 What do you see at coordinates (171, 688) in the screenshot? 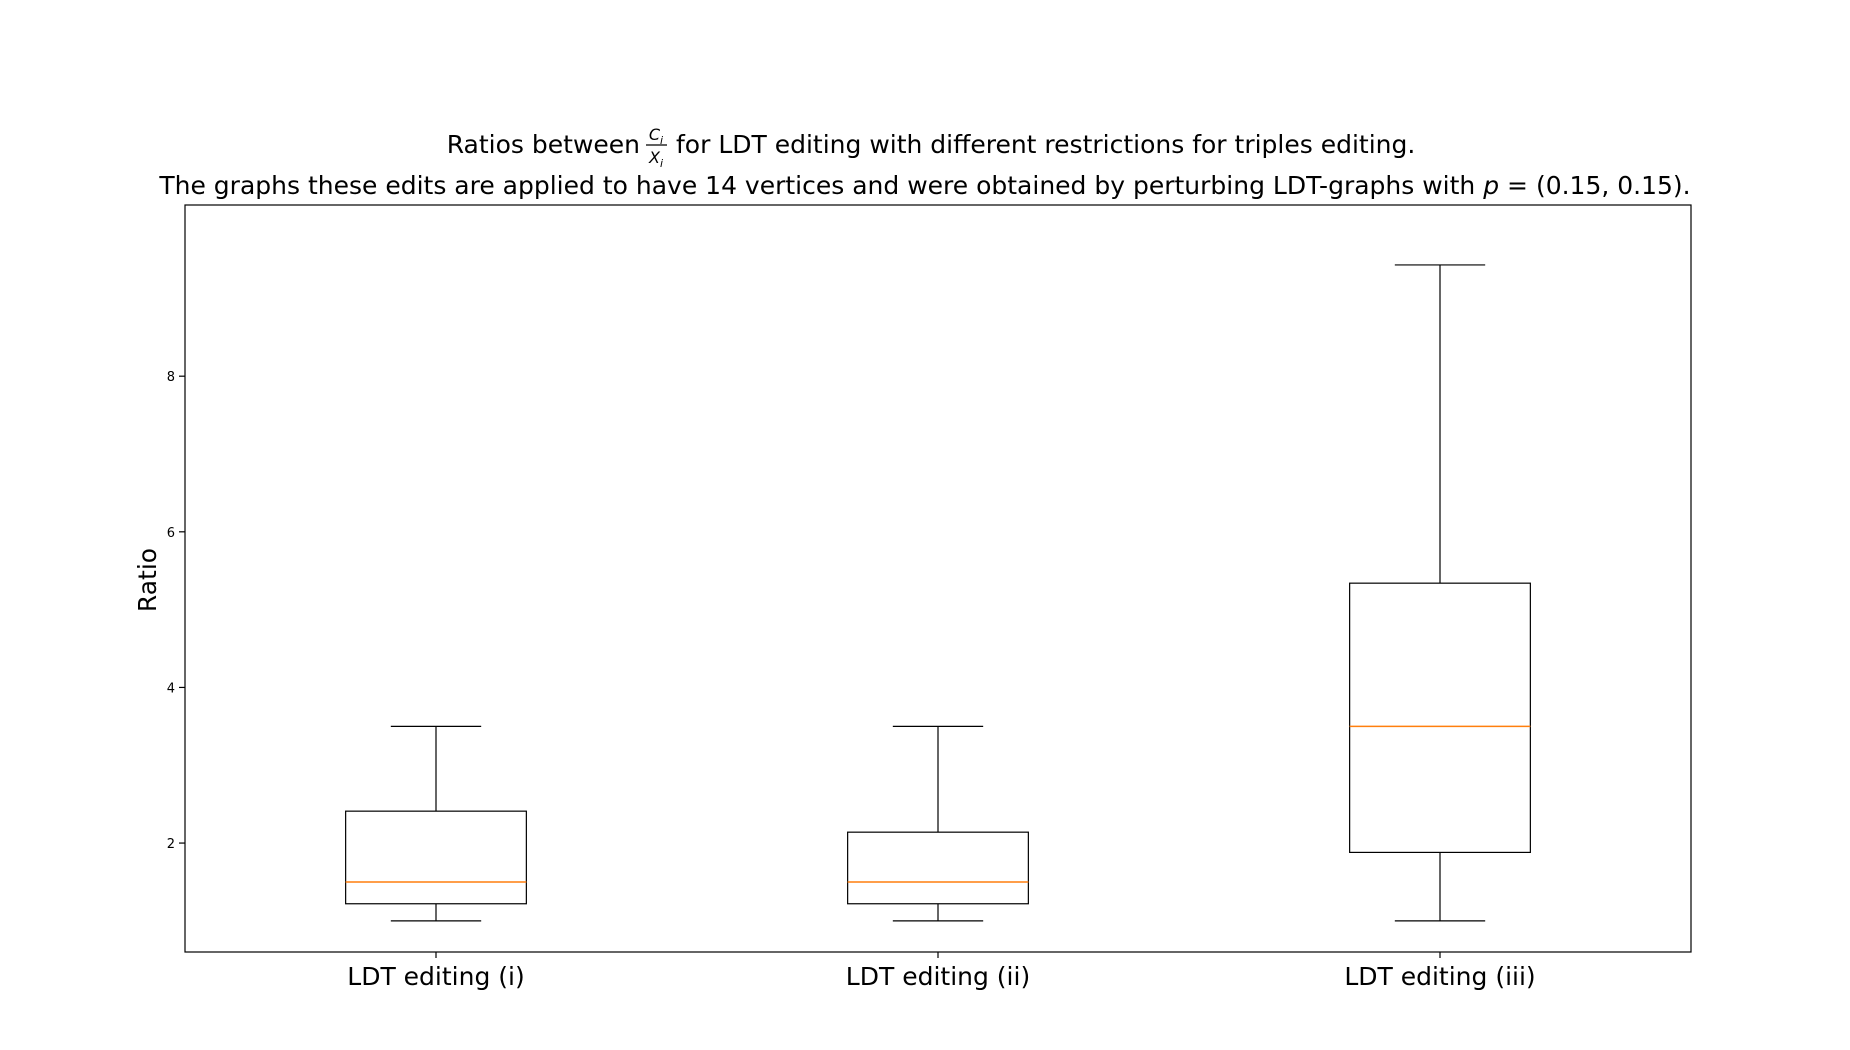
I see `y-tick-label: 4` at bounding box center [171, 688].